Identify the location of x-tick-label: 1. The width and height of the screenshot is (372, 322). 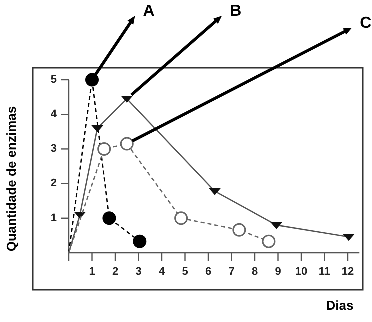
(92, 272).